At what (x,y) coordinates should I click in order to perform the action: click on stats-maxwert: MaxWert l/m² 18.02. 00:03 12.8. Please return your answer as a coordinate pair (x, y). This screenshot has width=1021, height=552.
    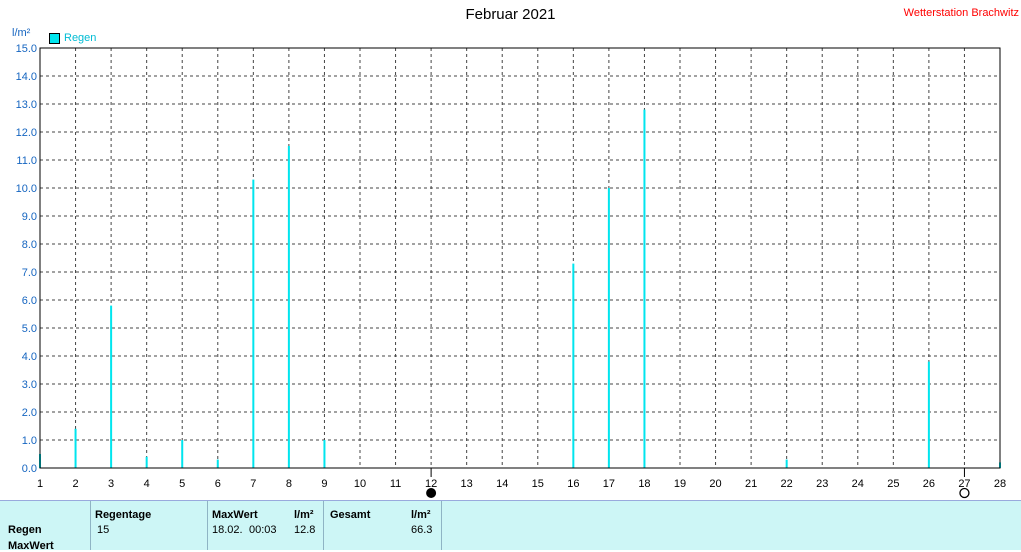
    Looking at the image, I should click on (265, 525).